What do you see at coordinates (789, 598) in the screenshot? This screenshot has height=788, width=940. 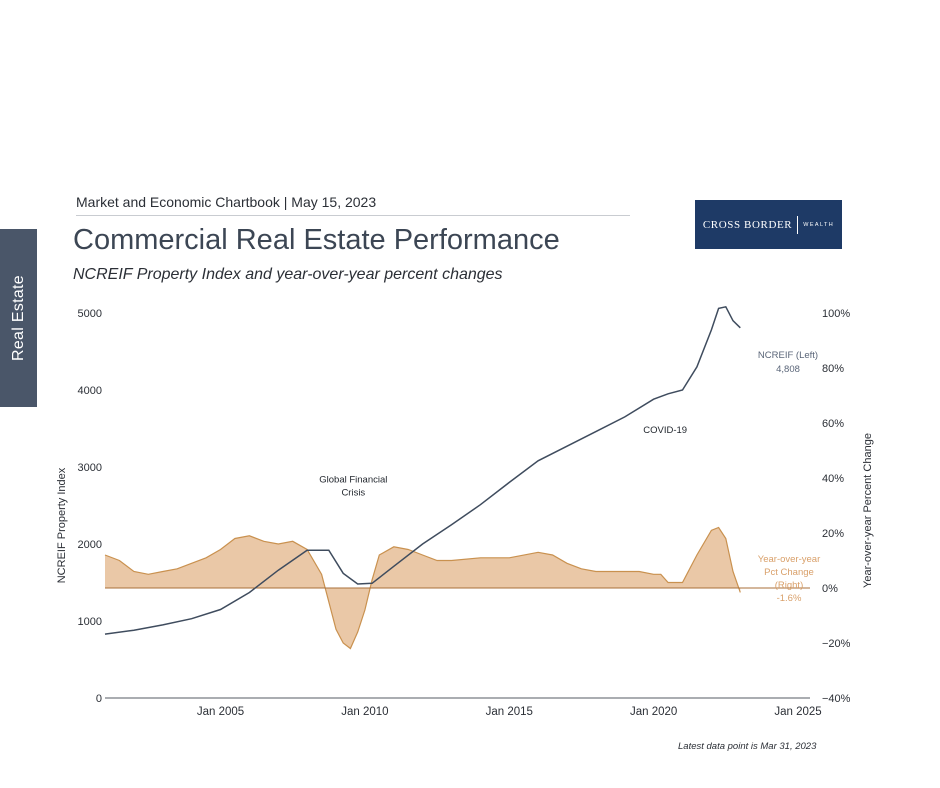 I see `pct-series-label: -1.6%` at bounding box center [789, 598].